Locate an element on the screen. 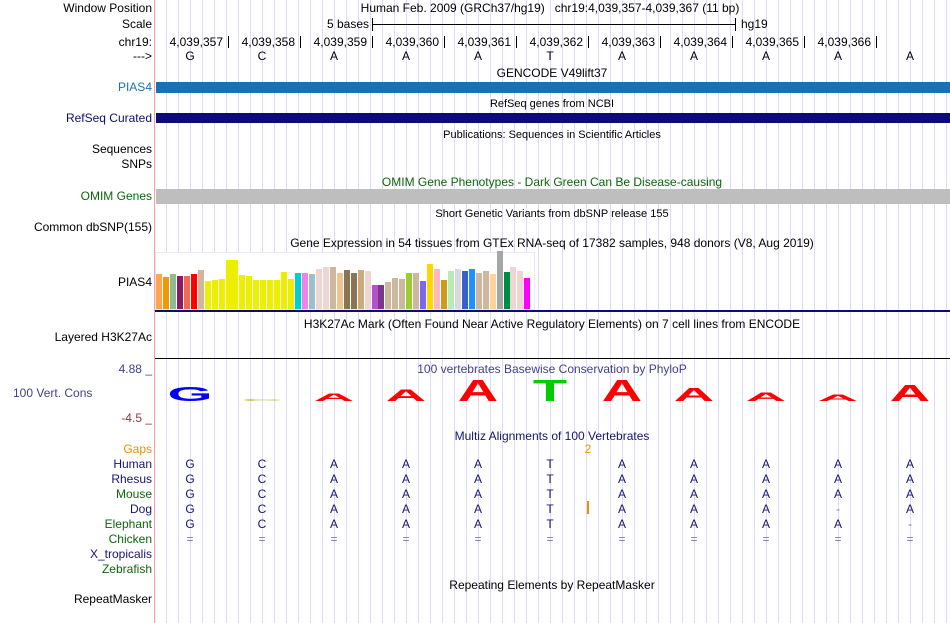  species-label-rhesus: Rhesus is located at coordinates (131, 479).